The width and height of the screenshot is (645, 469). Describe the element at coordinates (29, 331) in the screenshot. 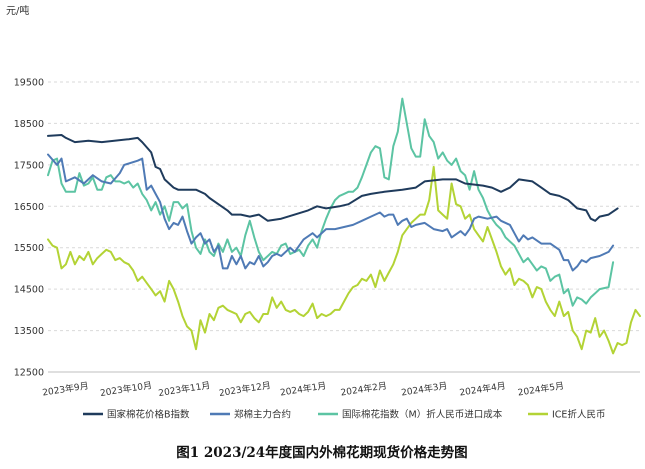

I see `y-tick-label: 13500` at that location.